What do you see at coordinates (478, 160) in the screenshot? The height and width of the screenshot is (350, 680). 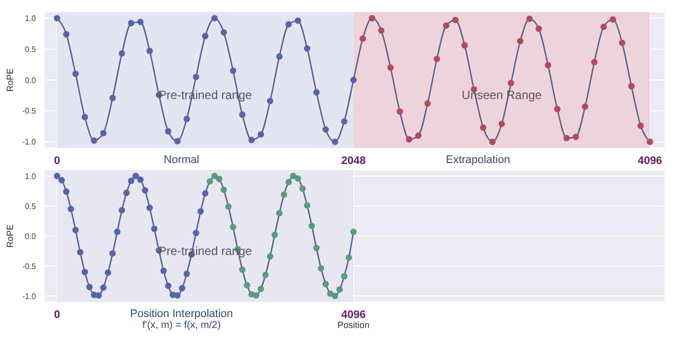 I see `text: Extrapolation` at bounding box center [478, 160].